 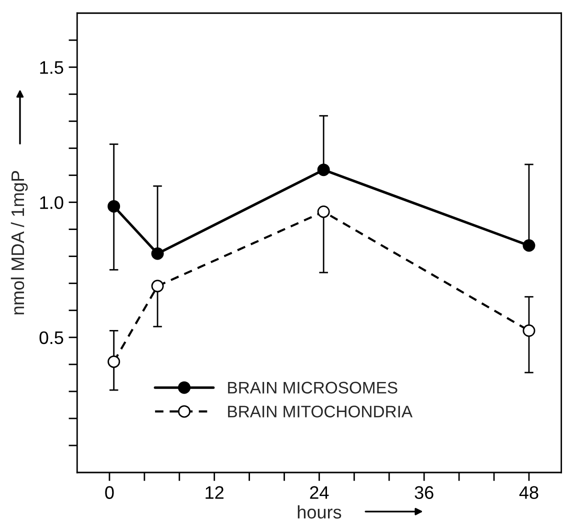 I want to click on legend-label: BRAIN MICROSOMES, so click(x=313, y=388).